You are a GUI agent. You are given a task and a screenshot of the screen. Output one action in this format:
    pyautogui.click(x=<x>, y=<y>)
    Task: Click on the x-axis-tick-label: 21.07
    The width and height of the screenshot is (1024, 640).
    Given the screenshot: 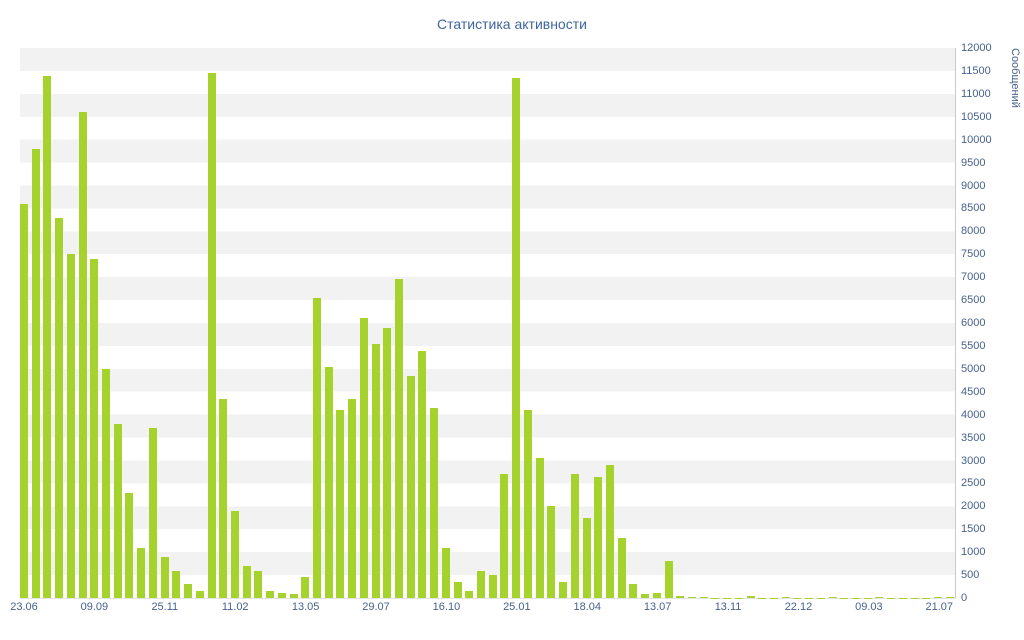 What is the action you would take?
    pyautogui.click(x=939, y=607)
    